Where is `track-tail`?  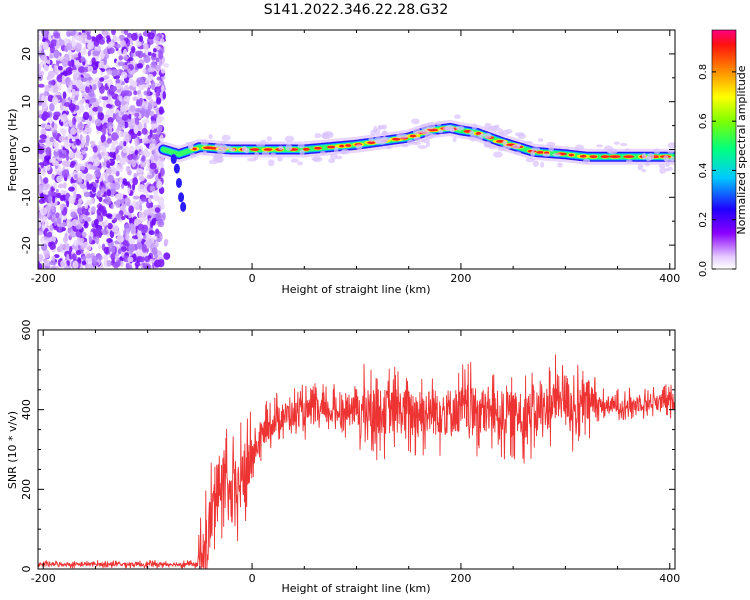 track-tail is located at coordinates (181, 197).